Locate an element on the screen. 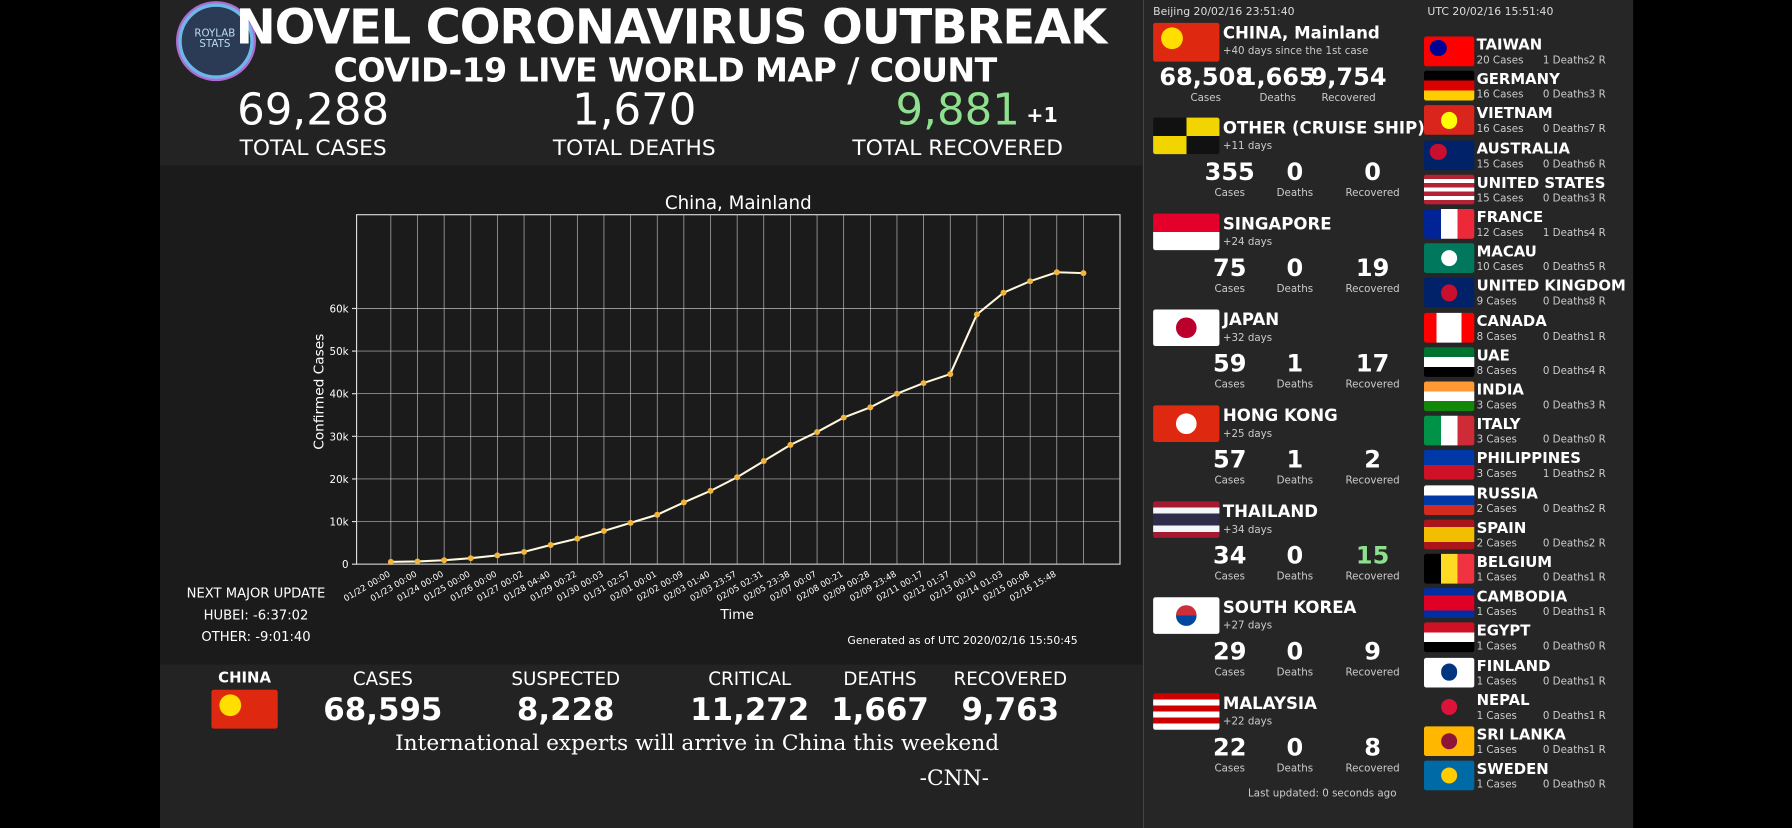  country-name: VIETNAM is located at coordinates (1514, 115).